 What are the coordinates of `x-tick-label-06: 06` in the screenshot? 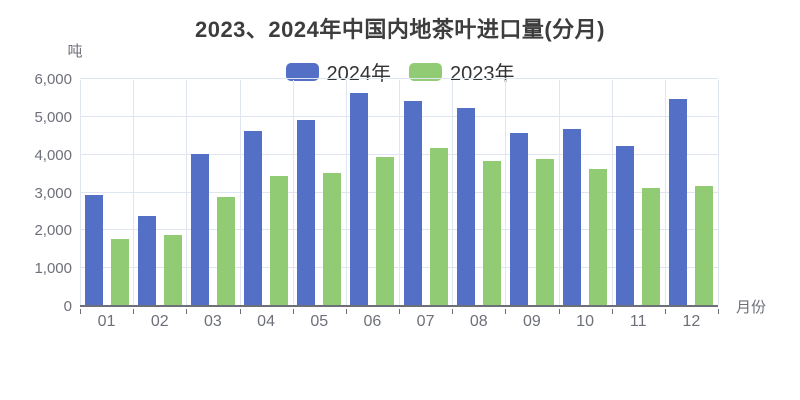 It's located at (372, 321).